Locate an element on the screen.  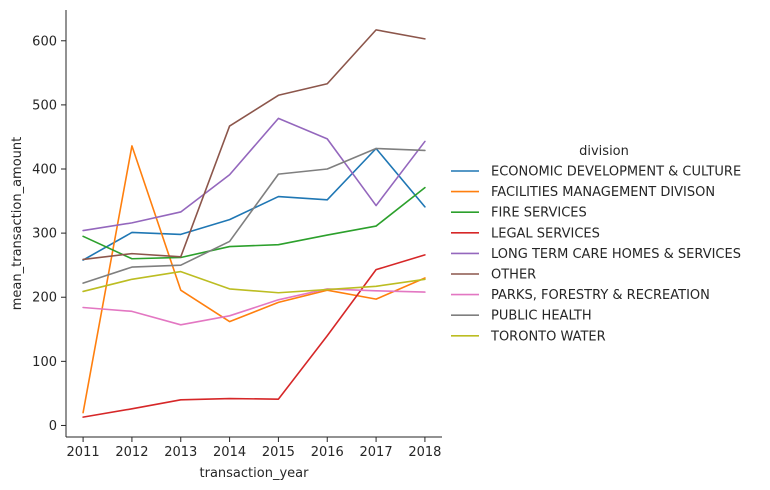
x-tick-label: 2014 is located at coordinates (229, 452).